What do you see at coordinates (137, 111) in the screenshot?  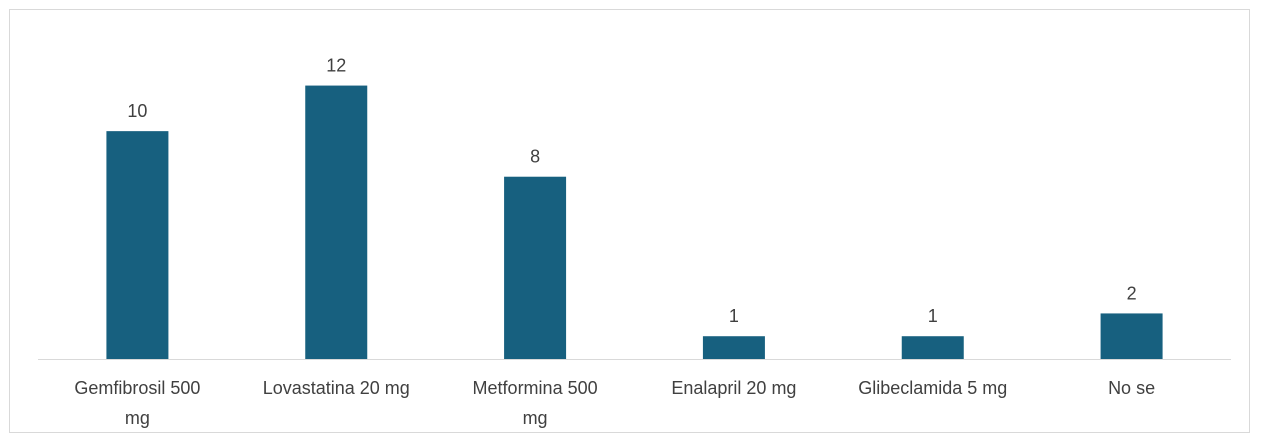 I see `data-label-0: 10` at bounding box center [137, 111].